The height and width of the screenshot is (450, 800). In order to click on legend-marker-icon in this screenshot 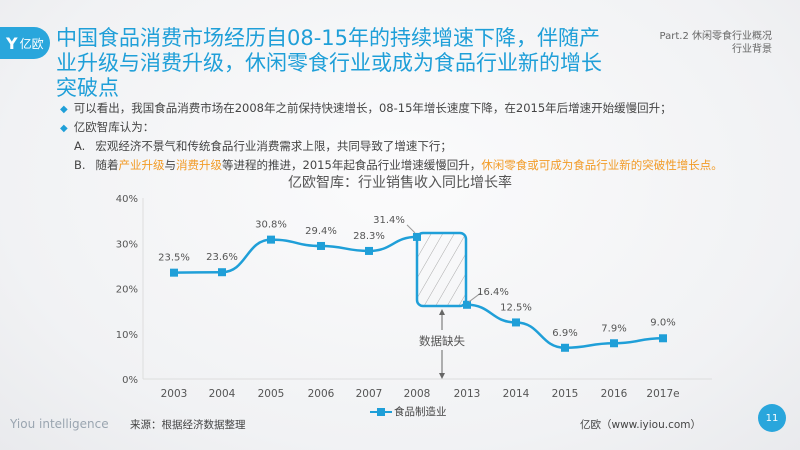, I will do `click(381, 411)`.